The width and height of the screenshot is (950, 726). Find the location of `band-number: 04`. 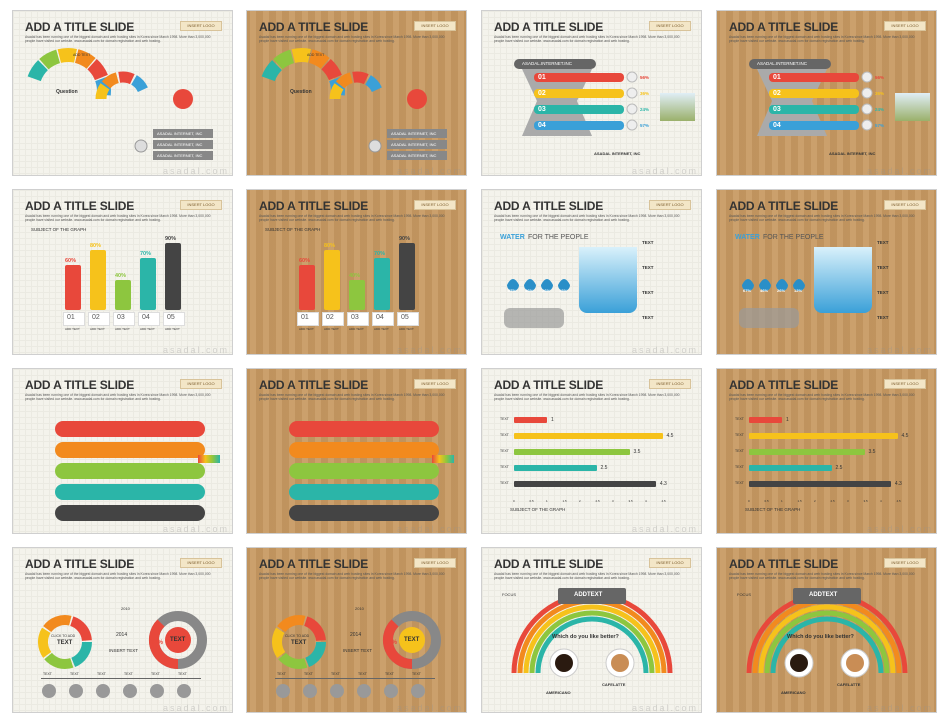

band-number: 04 is located at coordinates (777, 125).